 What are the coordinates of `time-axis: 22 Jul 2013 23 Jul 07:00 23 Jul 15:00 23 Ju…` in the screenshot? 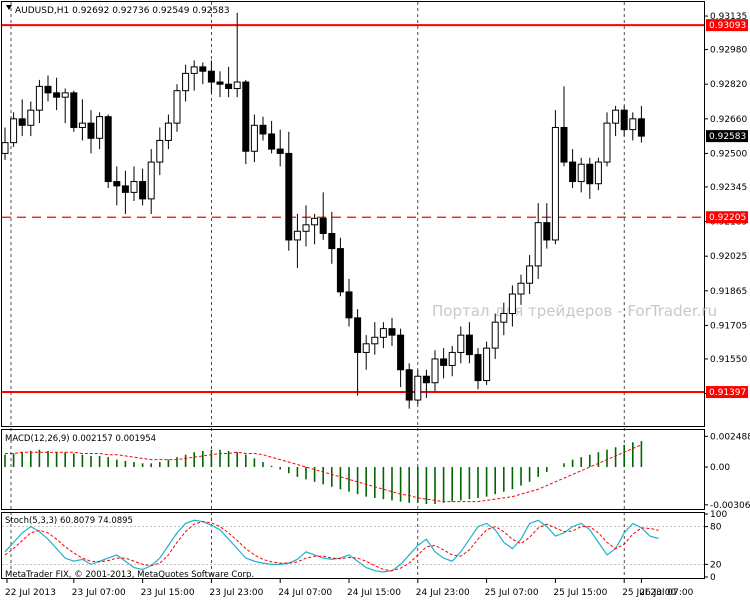 It's located at (349, 588).